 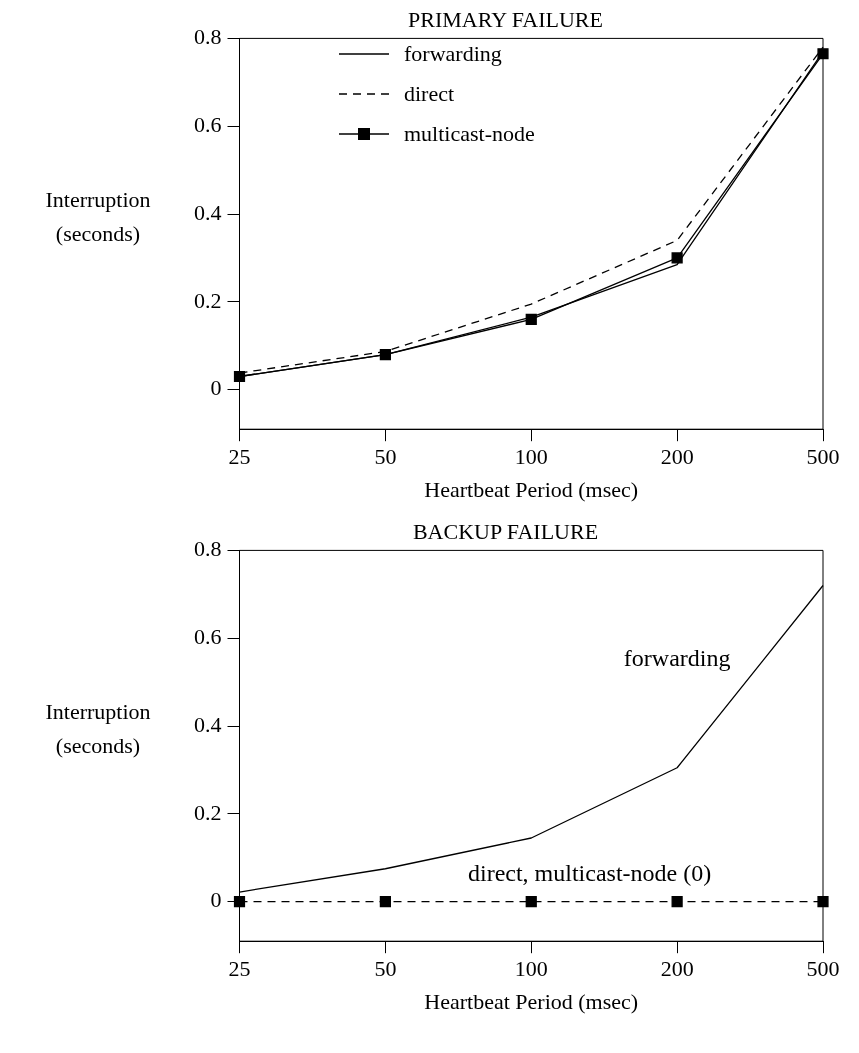 I want to click on chart-title: BACKUP FAILURE, so click(x=505, y=531).